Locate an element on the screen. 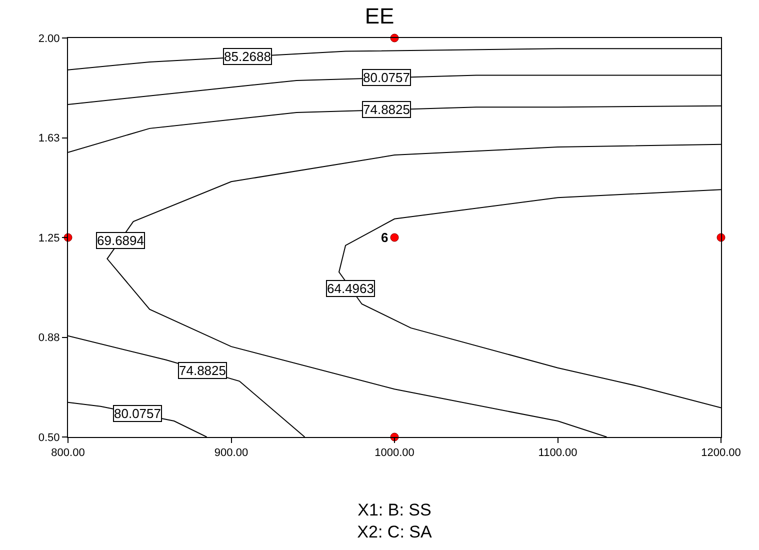 The width and height of the screenshot is (759, 550). series-label: 85.2688 is located at coordinates (247, 56).